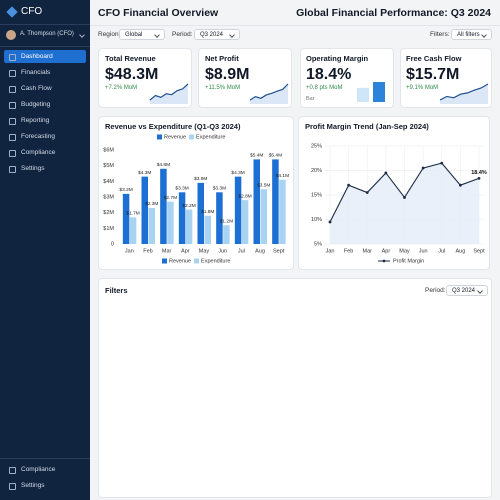  I want to click on kpi-card: Net Profit $8.9M +11.5% MoM, so click(245, 78).